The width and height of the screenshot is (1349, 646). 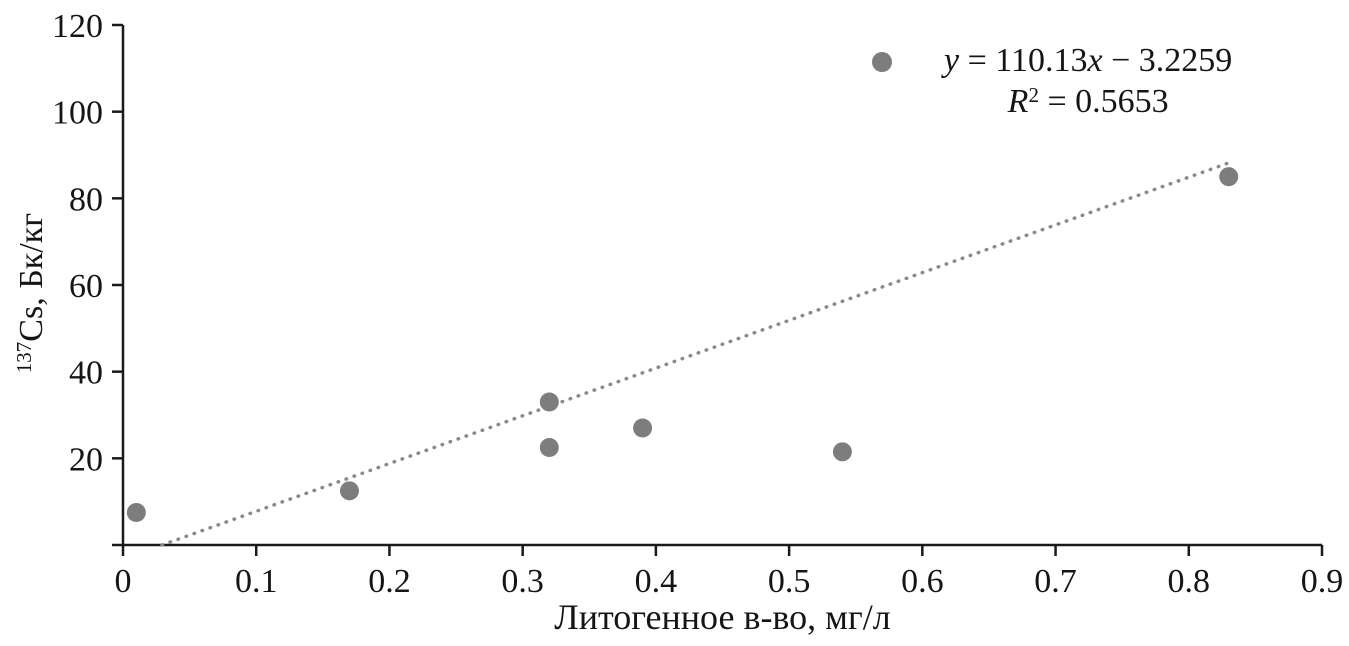 I want to click on y-tick-label: 100, so click(x=77, y=113).